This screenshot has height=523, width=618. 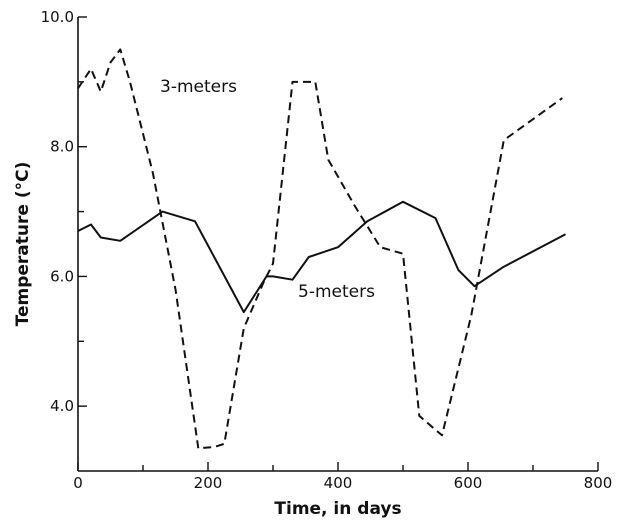 I want to click on x-tick-label-0: 0, so click(x=78, y=483).